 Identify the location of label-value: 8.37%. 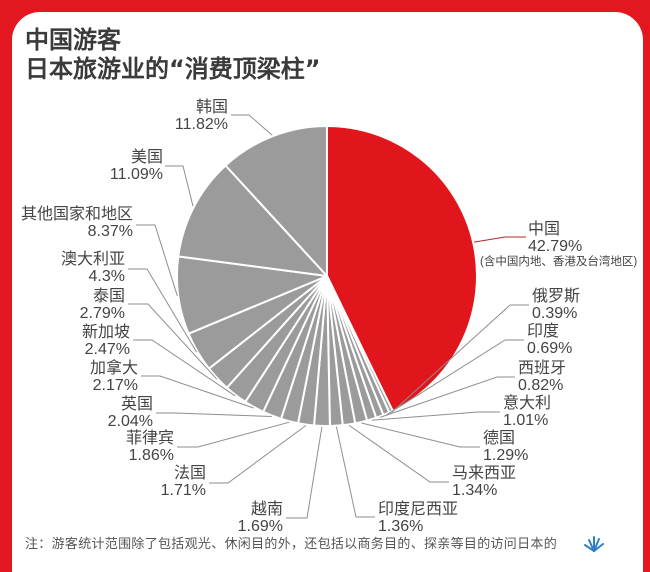
(110, 231).